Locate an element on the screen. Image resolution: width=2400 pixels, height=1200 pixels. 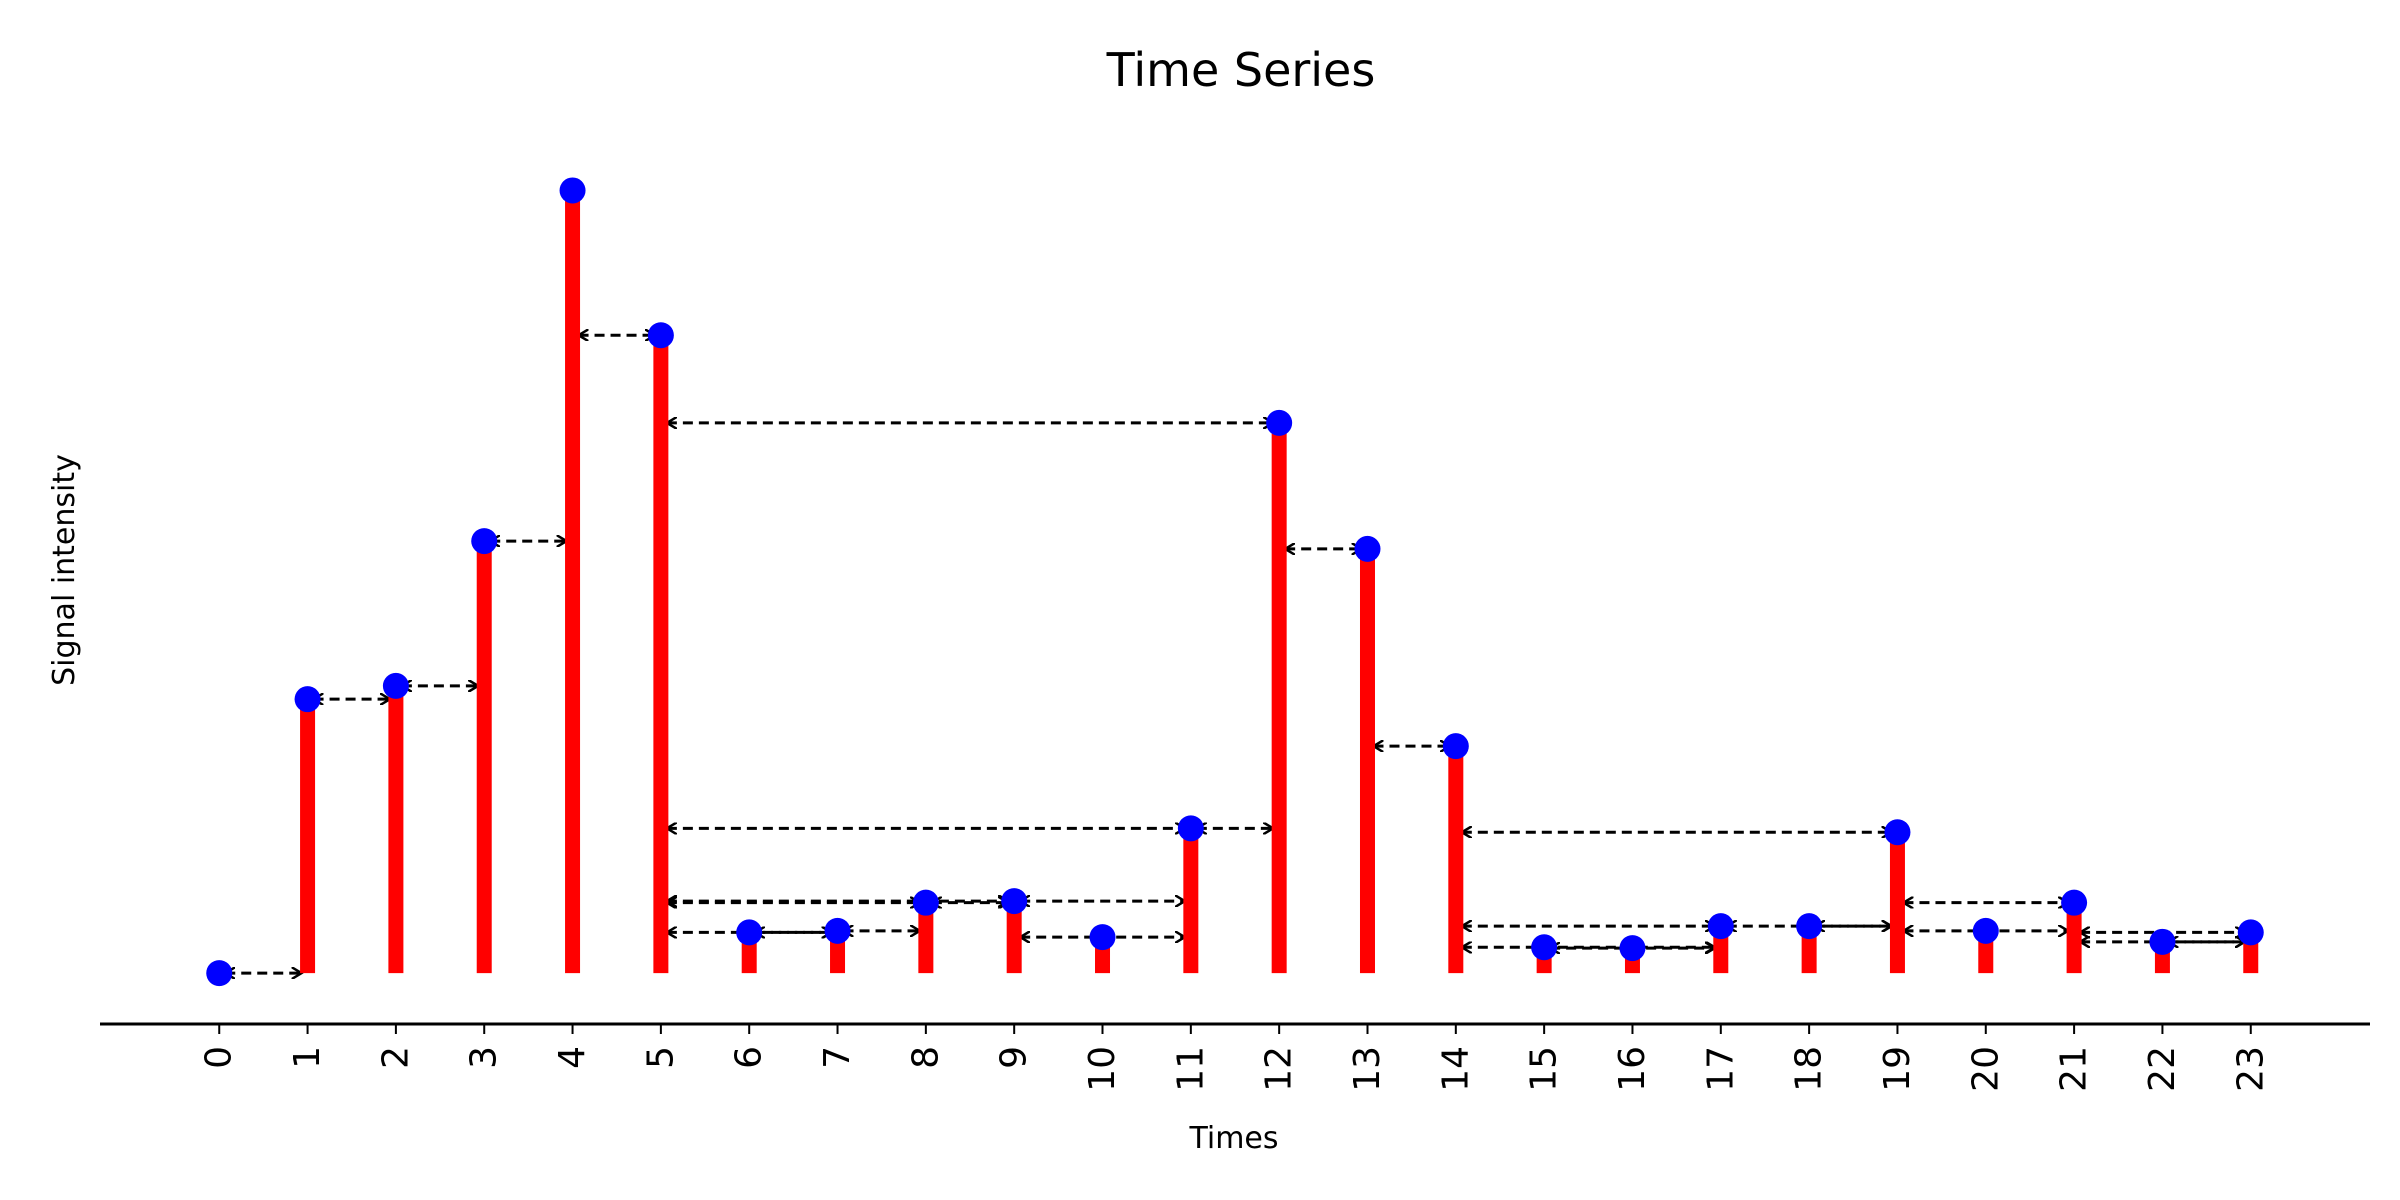
x-tick-label-14: 14 is located at coordinates (1455, 1069).